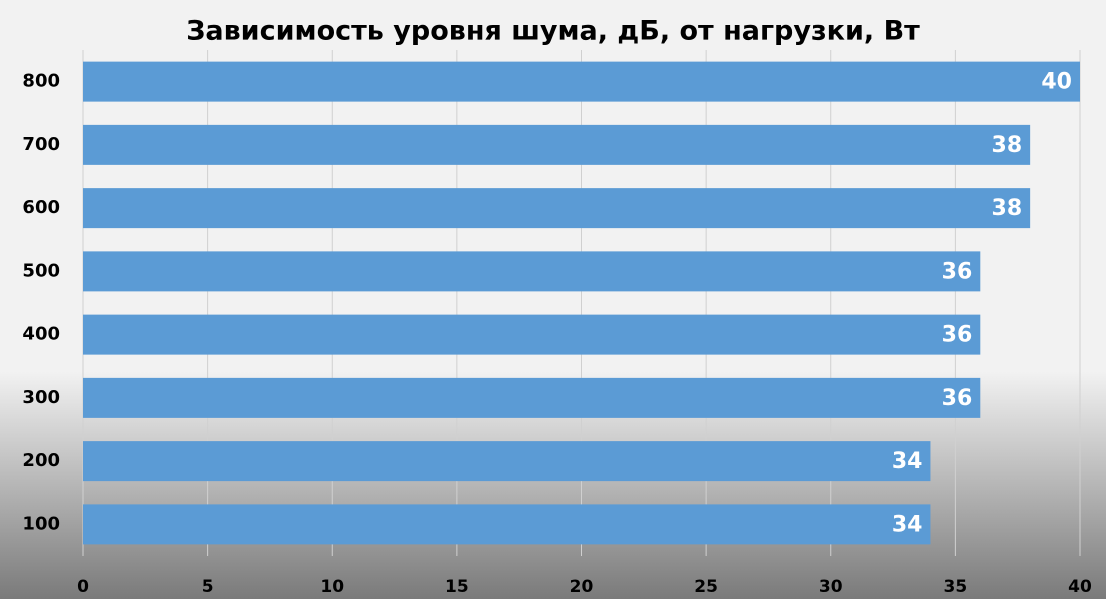 This screenshot has height=599, width=1106. Describe the element at coordinates (956, 587) in the screenshot. I see `x-tick-label: 35` at that location.